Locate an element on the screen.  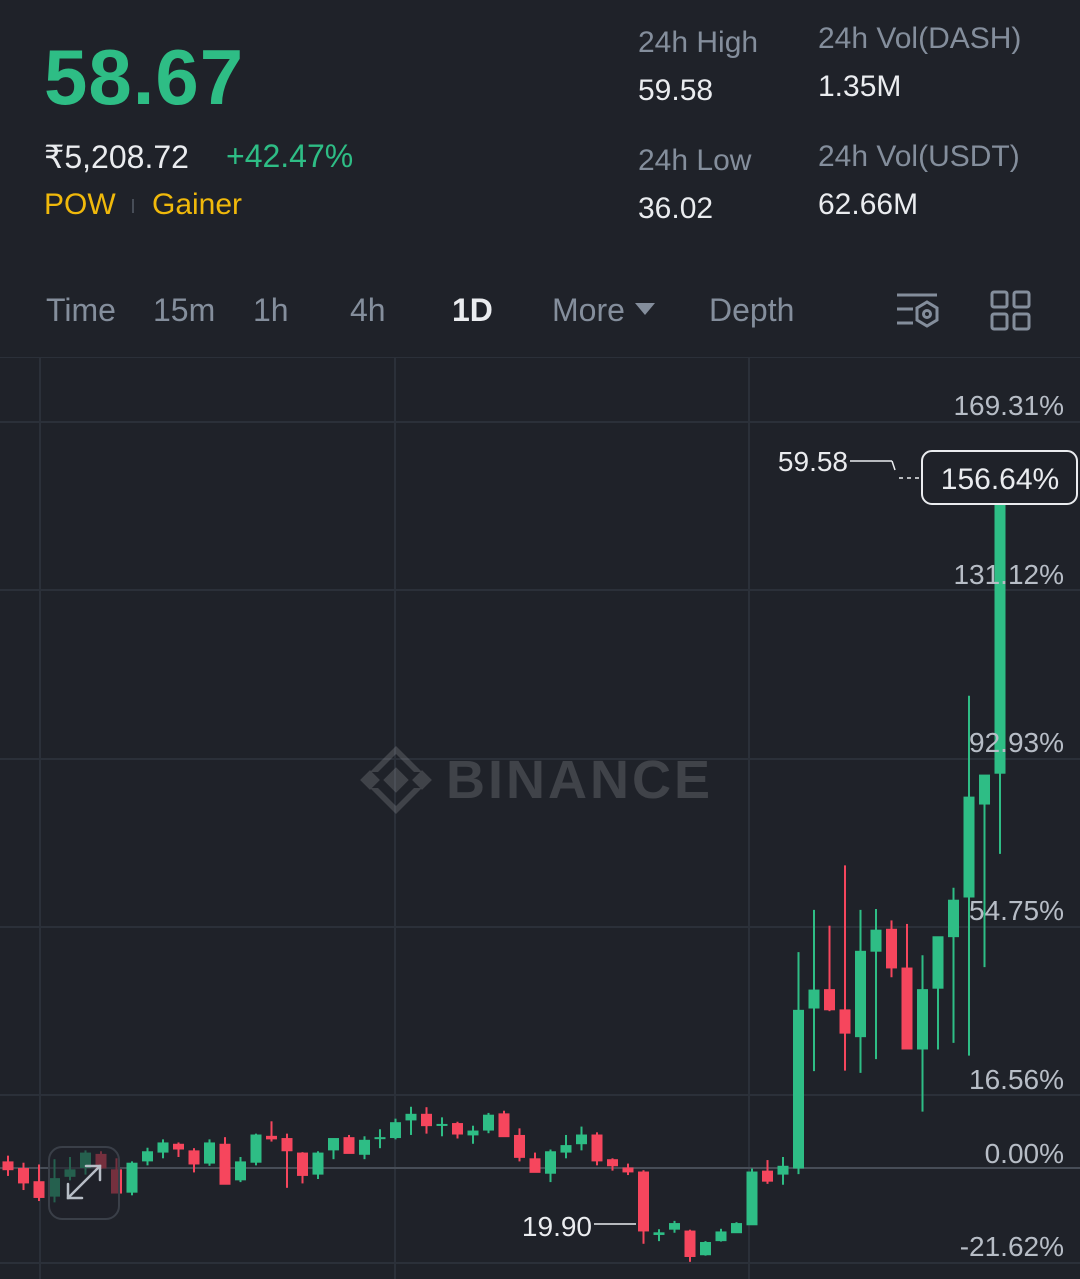
tab-1h: 1h is located at coordinates (271, 310).